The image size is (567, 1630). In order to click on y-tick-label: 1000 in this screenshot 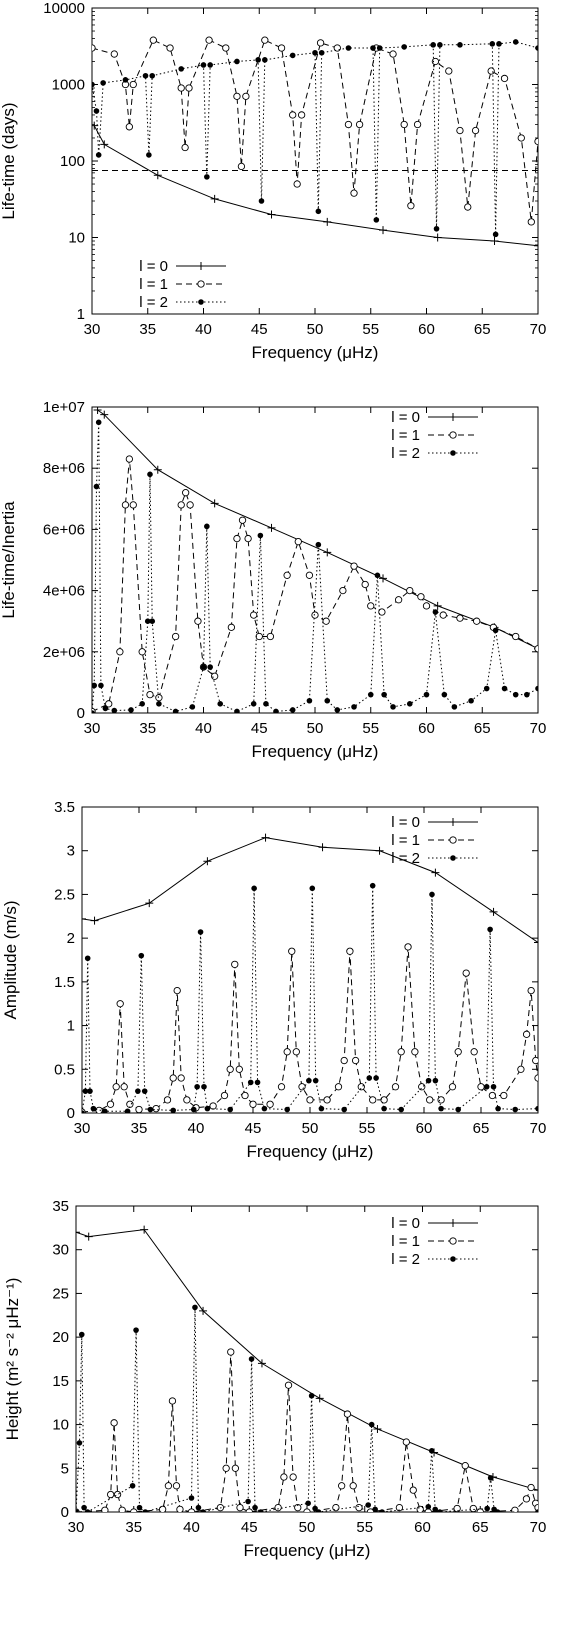, I will do `click(68, 85)`.